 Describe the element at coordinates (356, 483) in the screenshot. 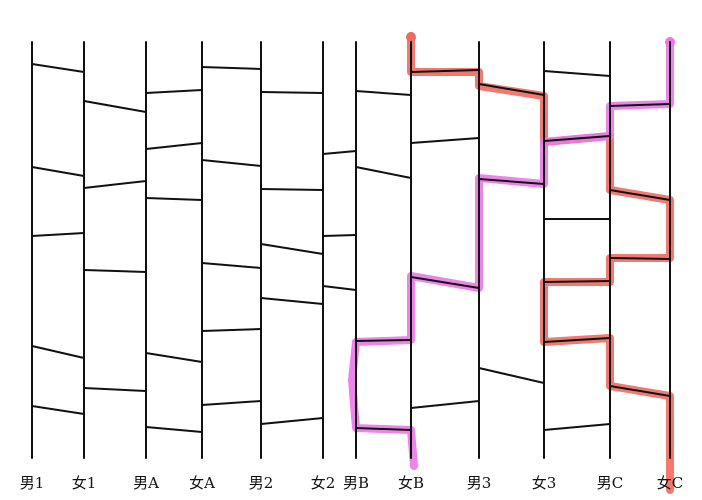

I see `line-label: 男B` at that location.